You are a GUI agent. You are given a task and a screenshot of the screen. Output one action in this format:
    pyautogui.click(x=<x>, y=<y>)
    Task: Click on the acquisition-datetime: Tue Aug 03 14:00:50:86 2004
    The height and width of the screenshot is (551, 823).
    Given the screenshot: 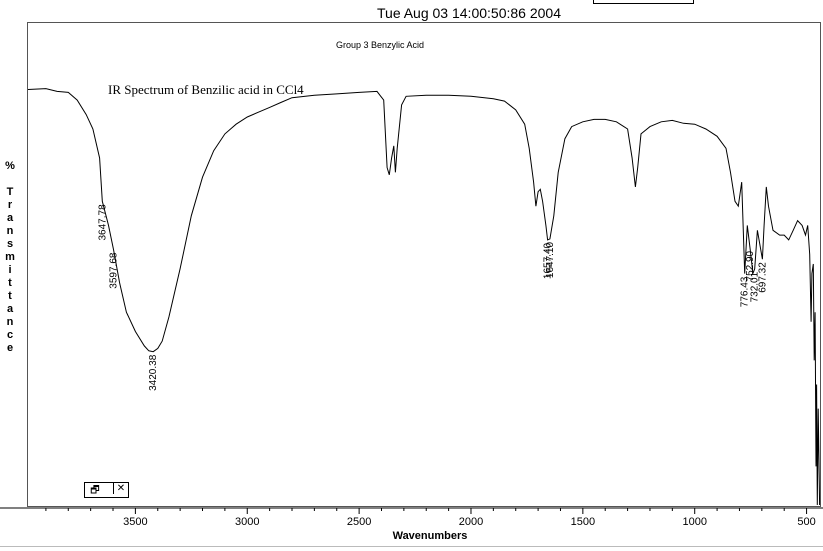 What is the action you would take?
    pyautogui.click(x=469, y=13)
    